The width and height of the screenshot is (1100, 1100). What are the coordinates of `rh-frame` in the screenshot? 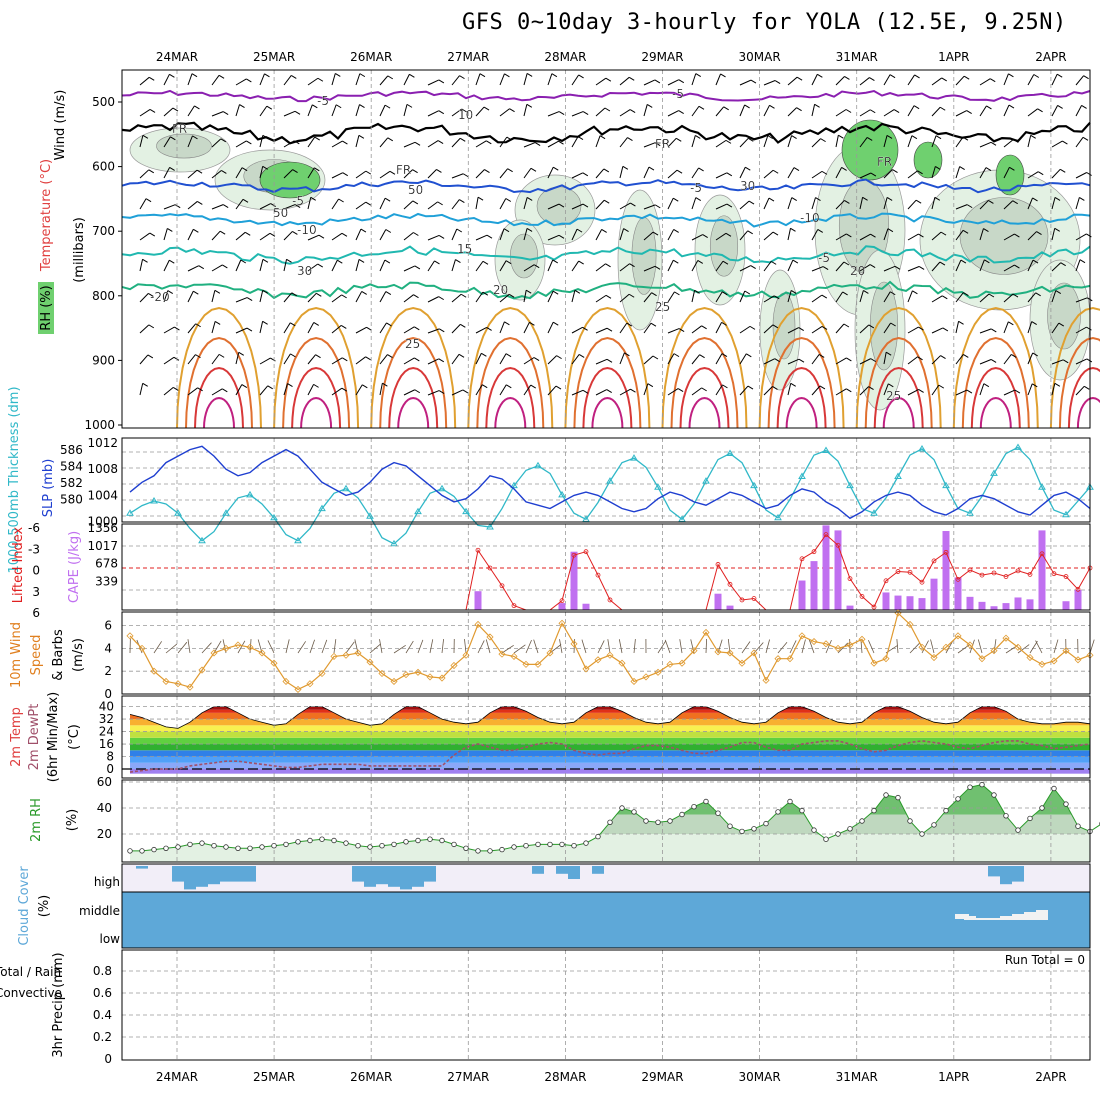 It's located at (606, 821).